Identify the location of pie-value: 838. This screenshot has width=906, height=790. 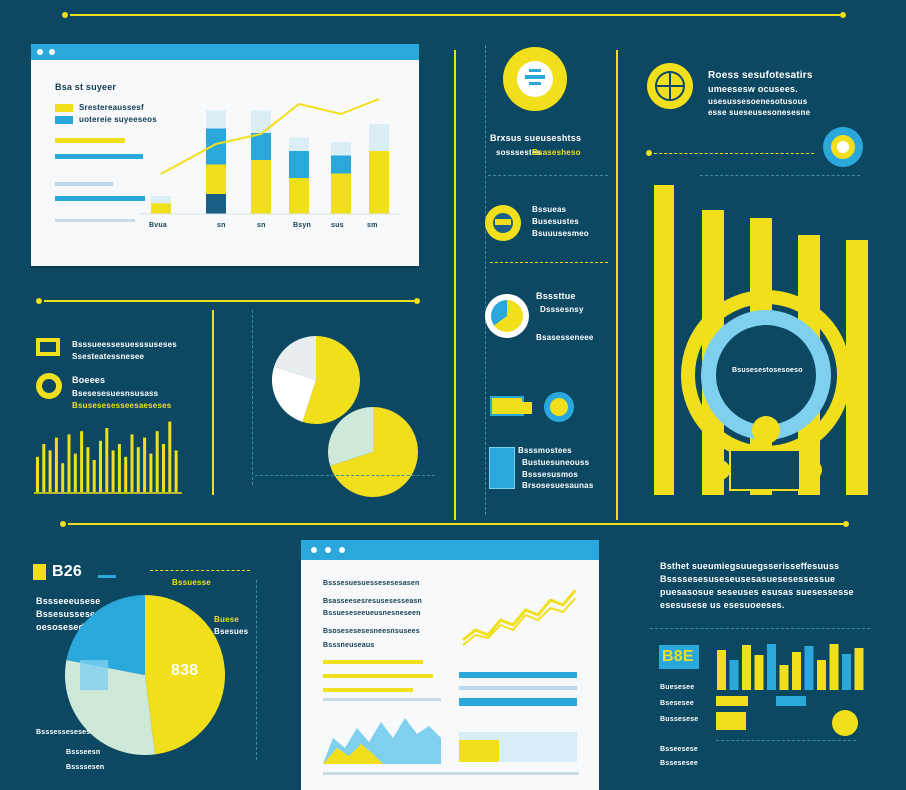
(185, 670).